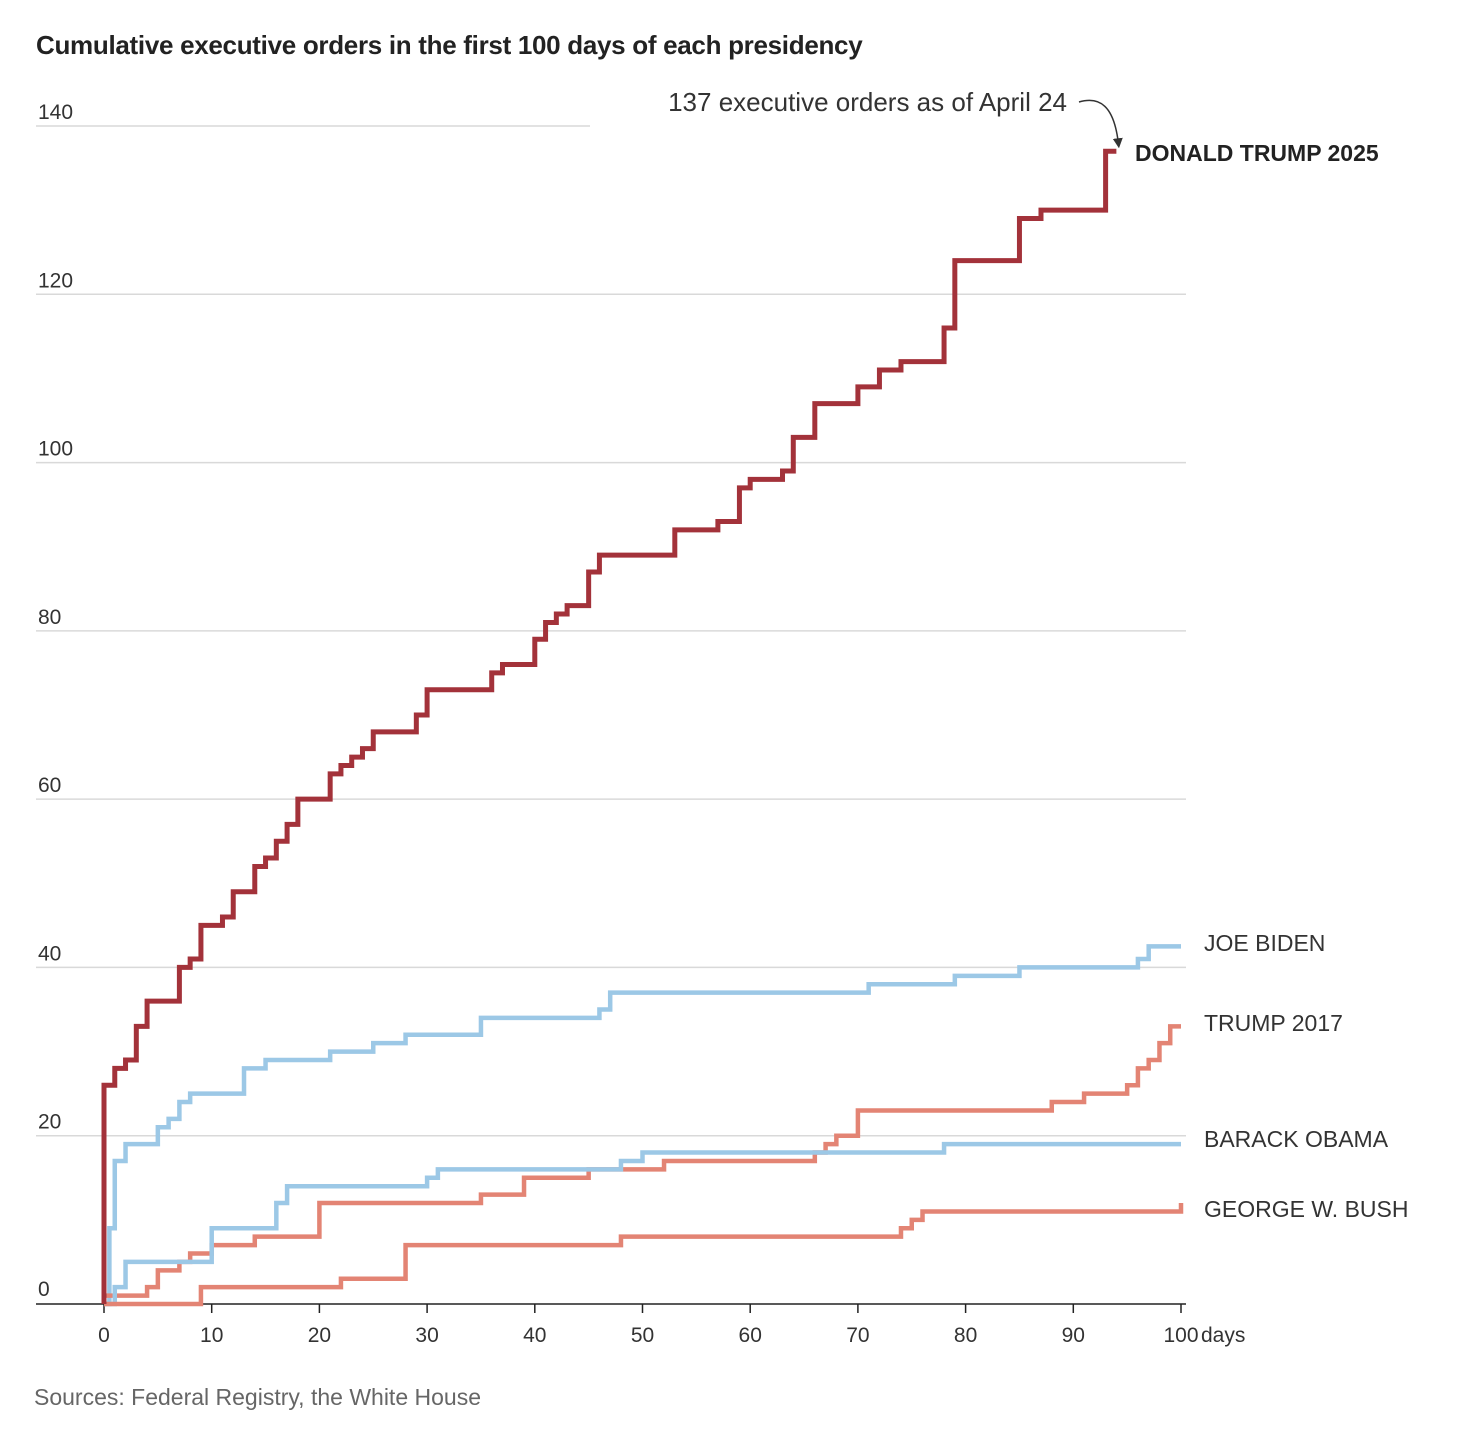 Image resolution: width=1460 pixels, height=1440 pixels. I want to click on series-label-barack-obama: BARACK OBAMA, so click(1296, 1139).